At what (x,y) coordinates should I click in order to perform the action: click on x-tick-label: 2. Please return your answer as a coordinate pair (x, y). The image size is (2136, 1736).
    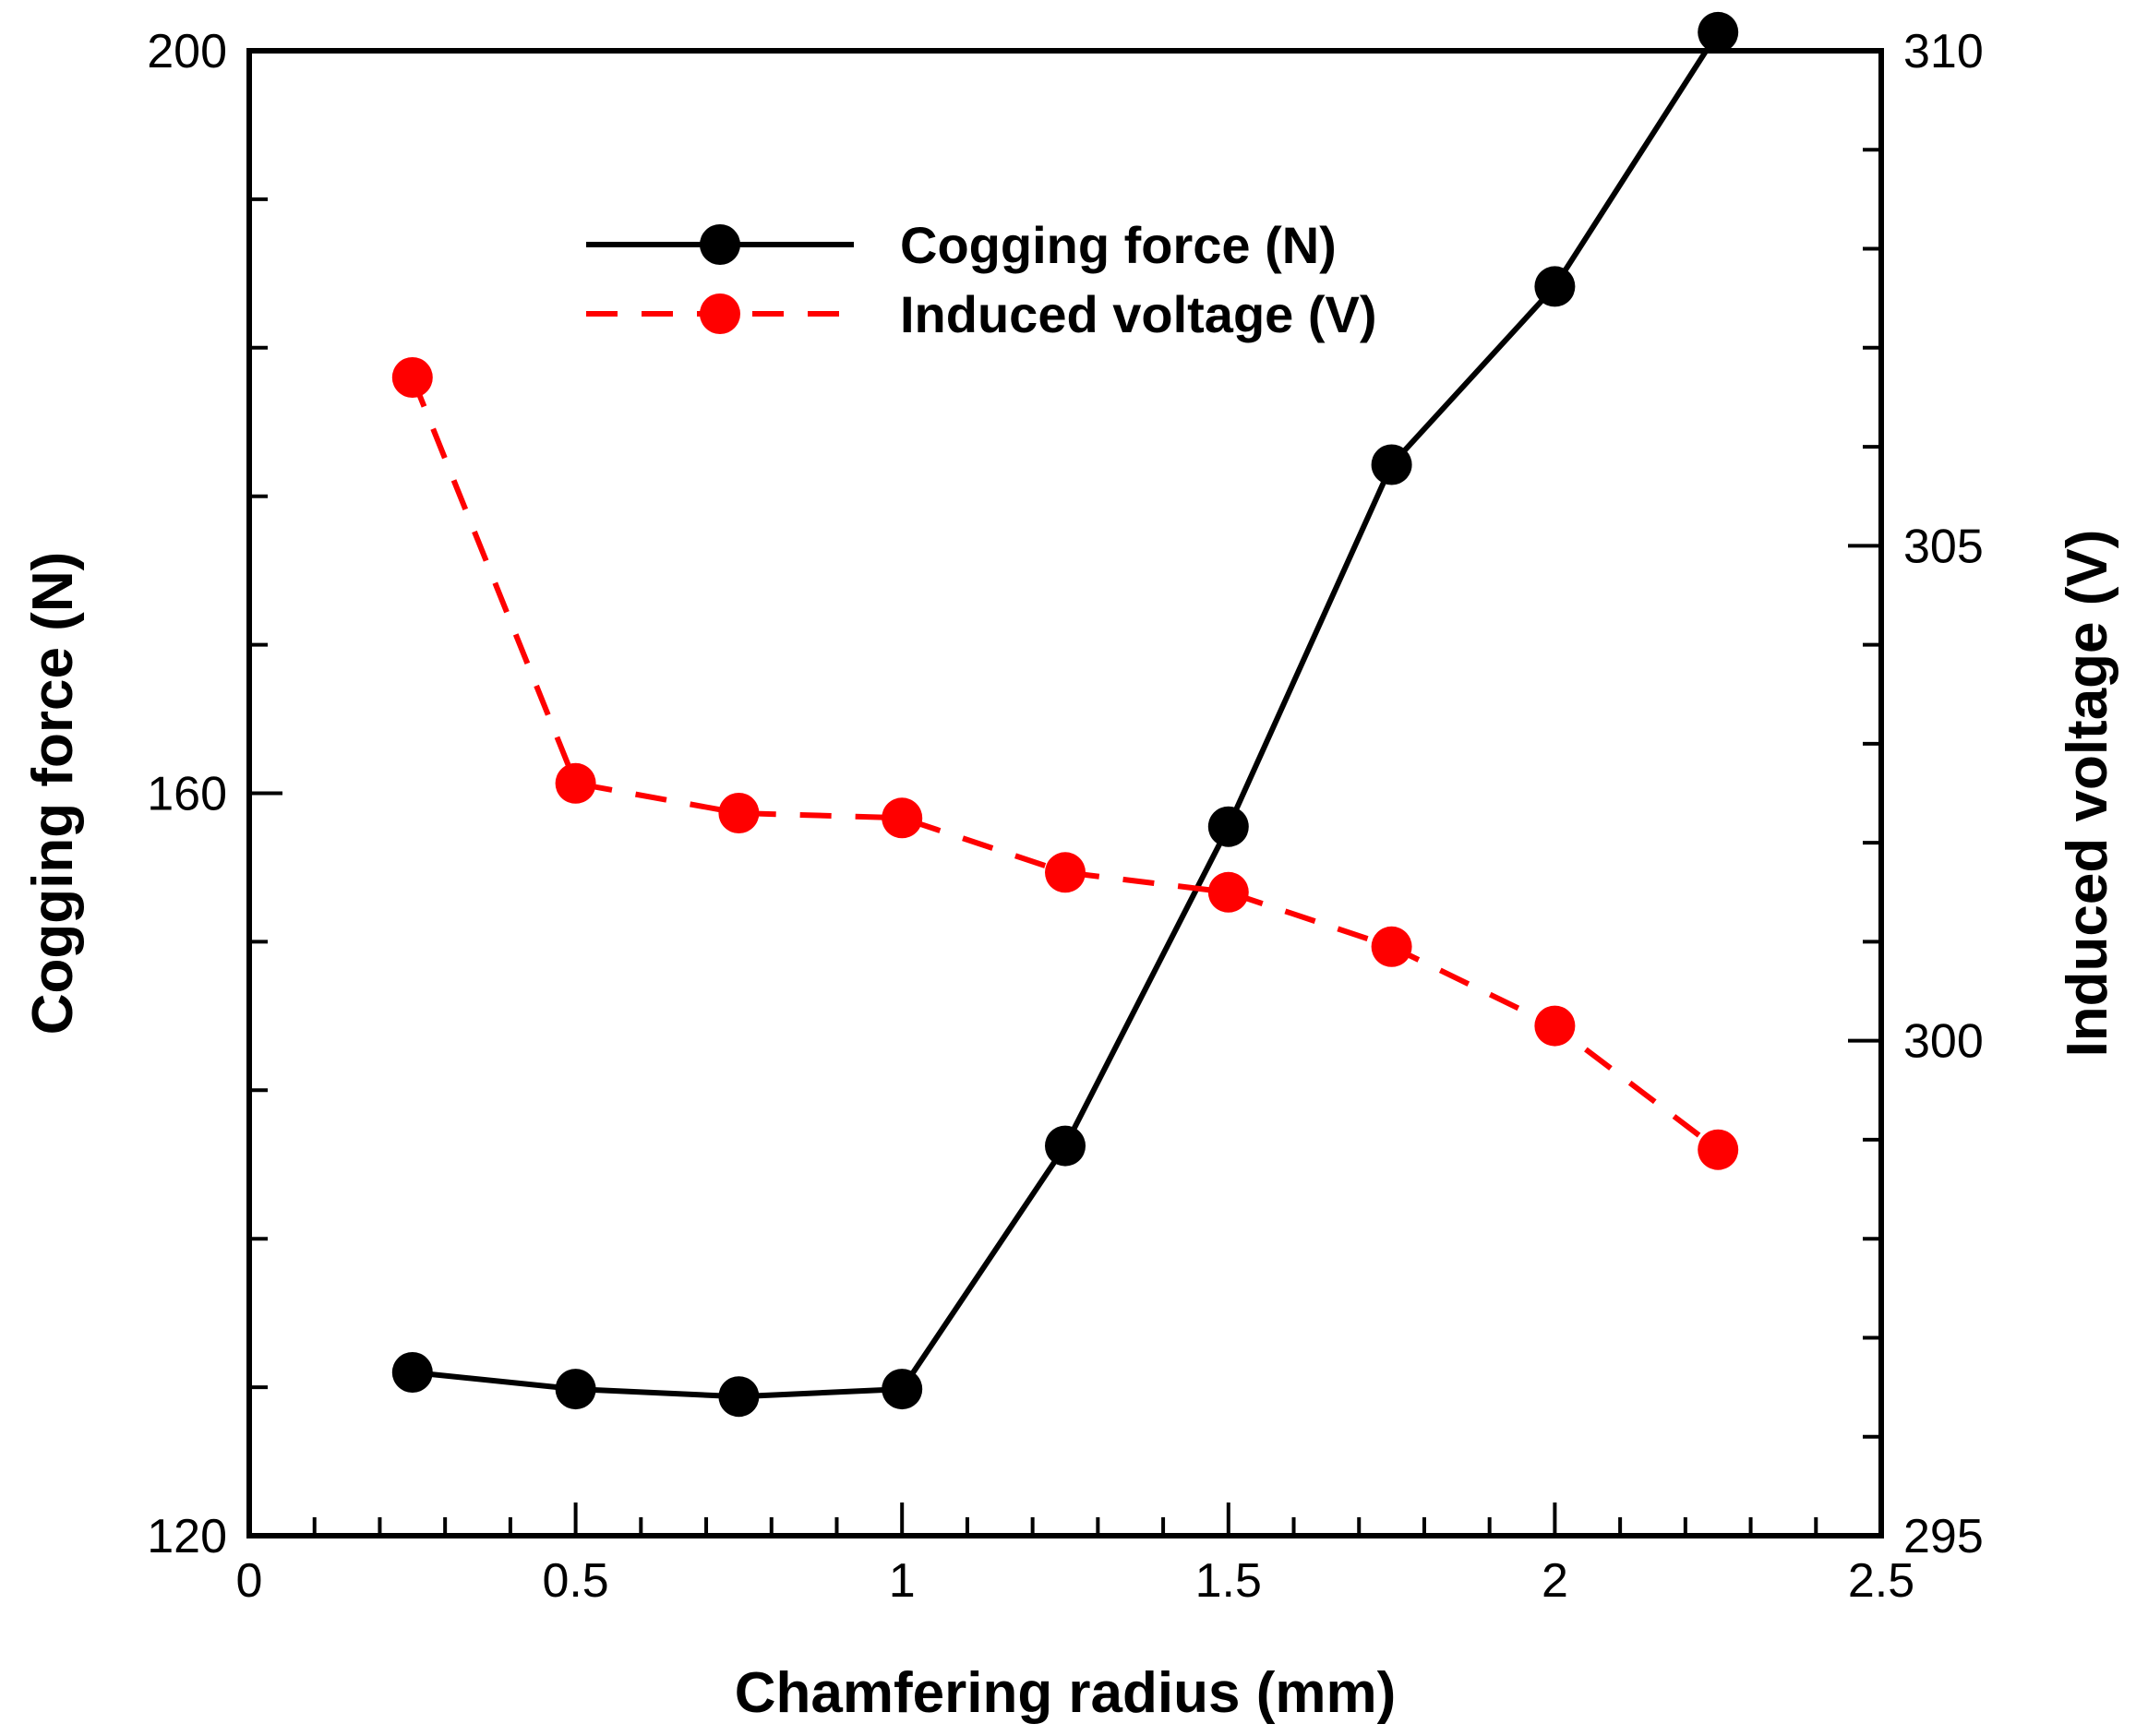
    Looking at the image, I should click on (1555, 1581).